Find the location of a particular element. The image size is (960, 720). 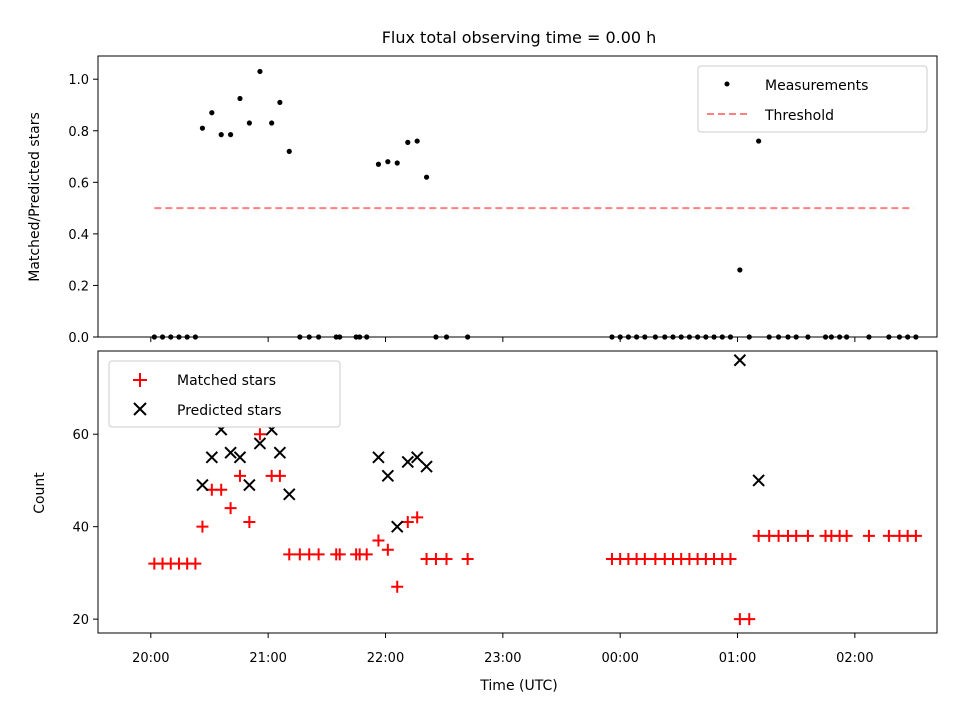

y-tick-label: 1.0 is located at coordinates (78, 80).